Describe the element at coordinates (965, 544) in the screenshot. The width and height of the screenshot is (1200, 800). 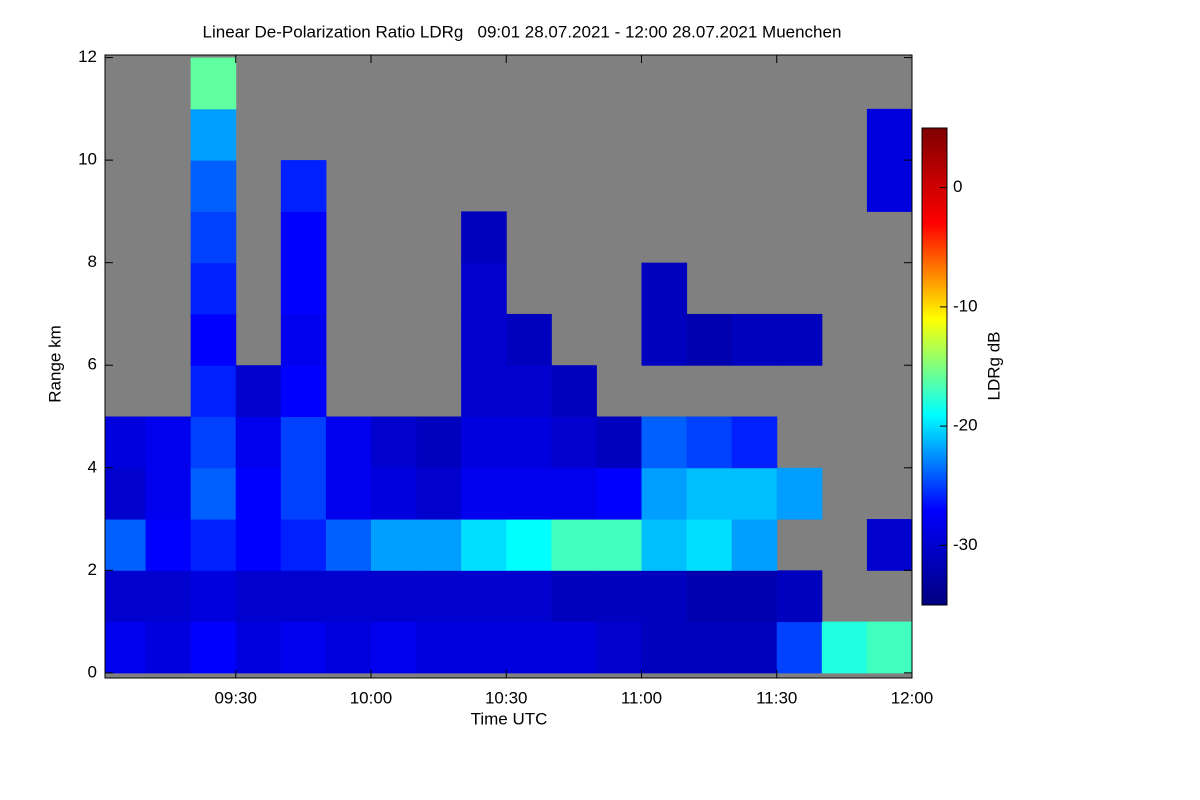
I see `colorbar-tick-label: -30` at that location.